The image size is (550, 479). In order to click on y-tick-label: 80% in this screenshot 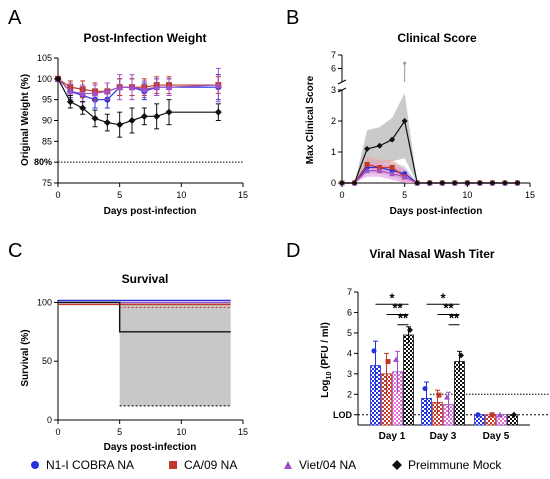, I will do `click(43, 162)`.